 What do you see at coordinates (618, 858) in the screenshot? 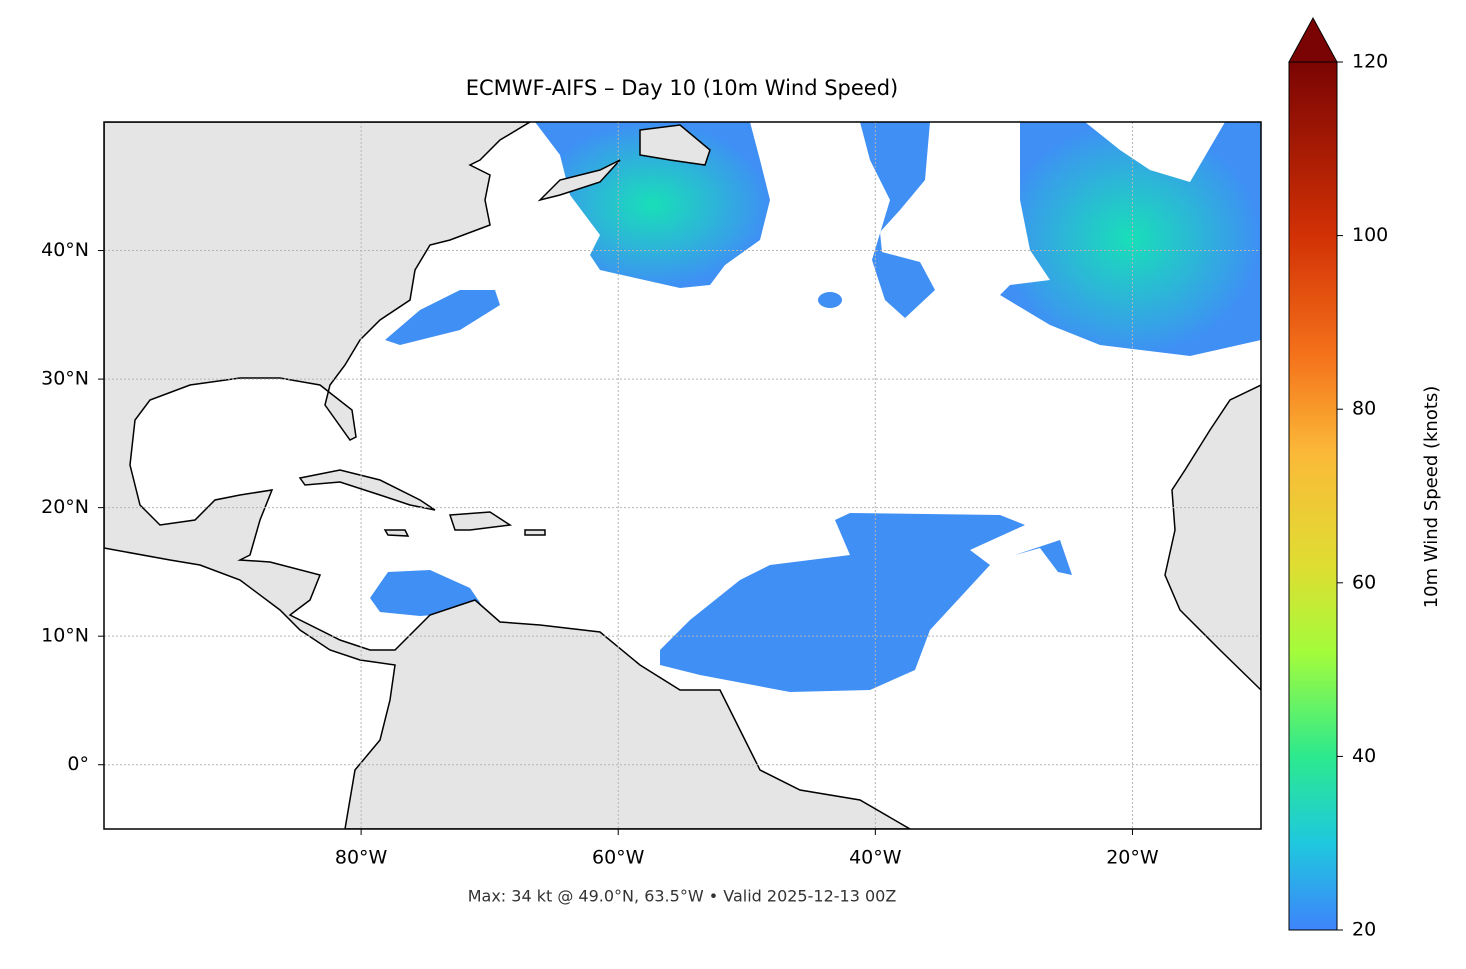
I see `x-tick-label: 60°W` at bounding box center [618, 858].